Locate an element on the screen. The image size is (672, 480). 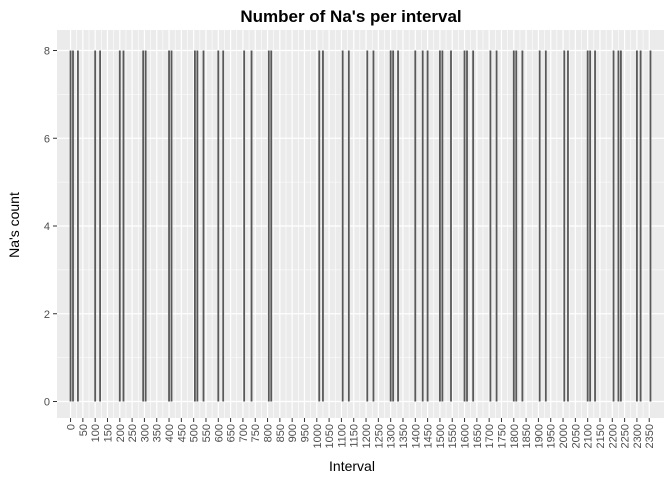
x-tick-label: 900 is located at coordinates (293, 433).